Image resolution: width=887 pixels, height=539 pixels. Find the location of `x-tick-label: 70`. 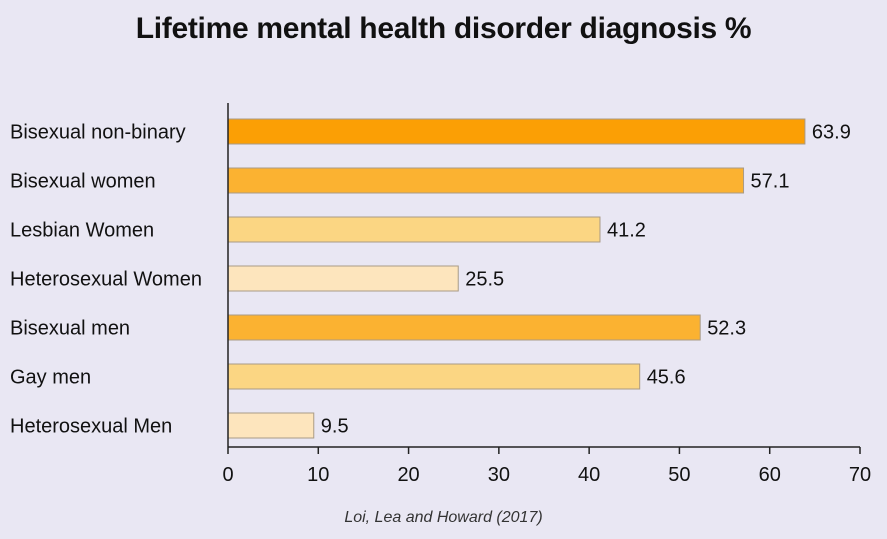

x-tick-label: 70 is located at coordinates (860, 475).